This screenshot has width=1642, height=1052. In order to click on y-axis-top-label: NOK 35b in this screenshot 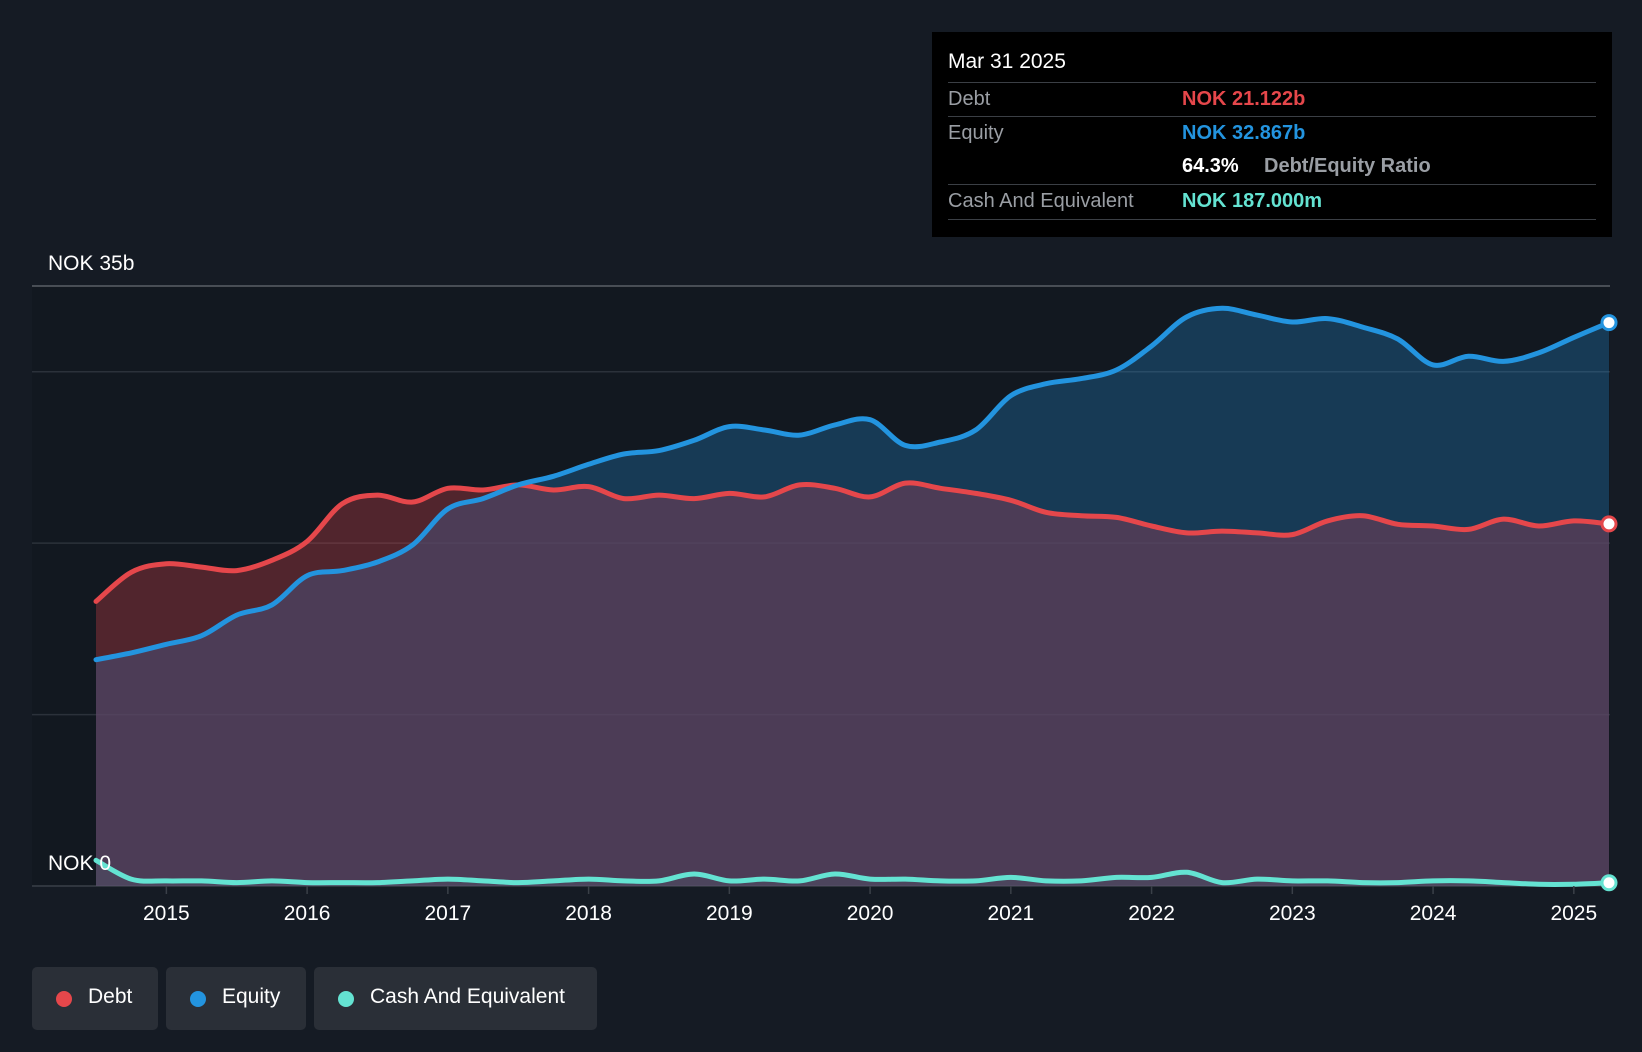, I will do `click(91, 263)`.